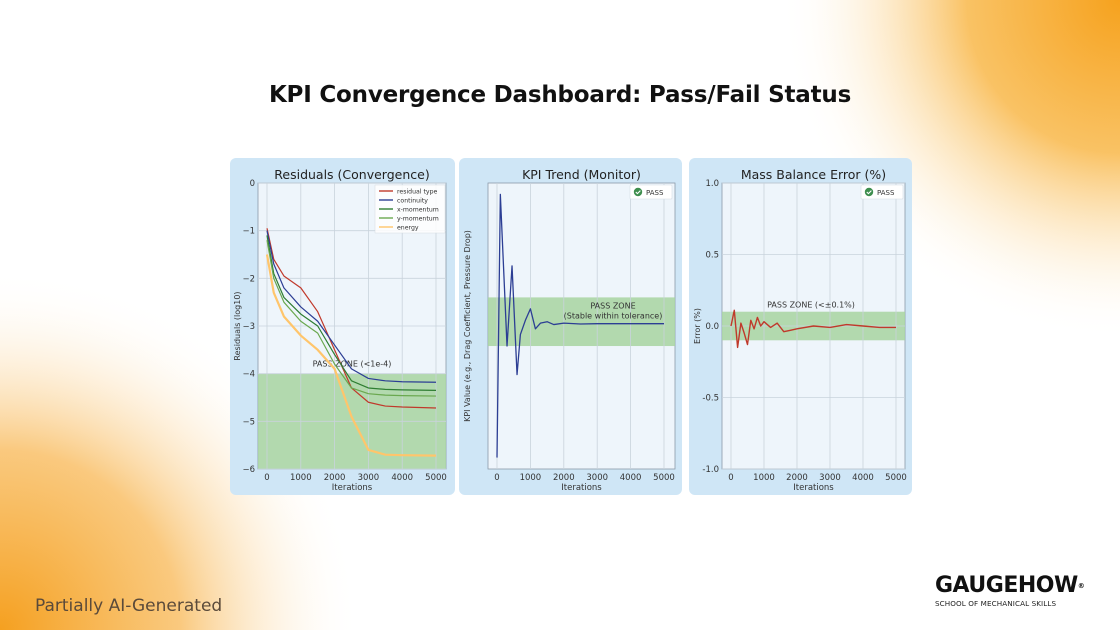 The image size is (1120, 630). Describe the element at coordinates (417, 192) in the screenshot. I see `legend-item: residual type` at that location.